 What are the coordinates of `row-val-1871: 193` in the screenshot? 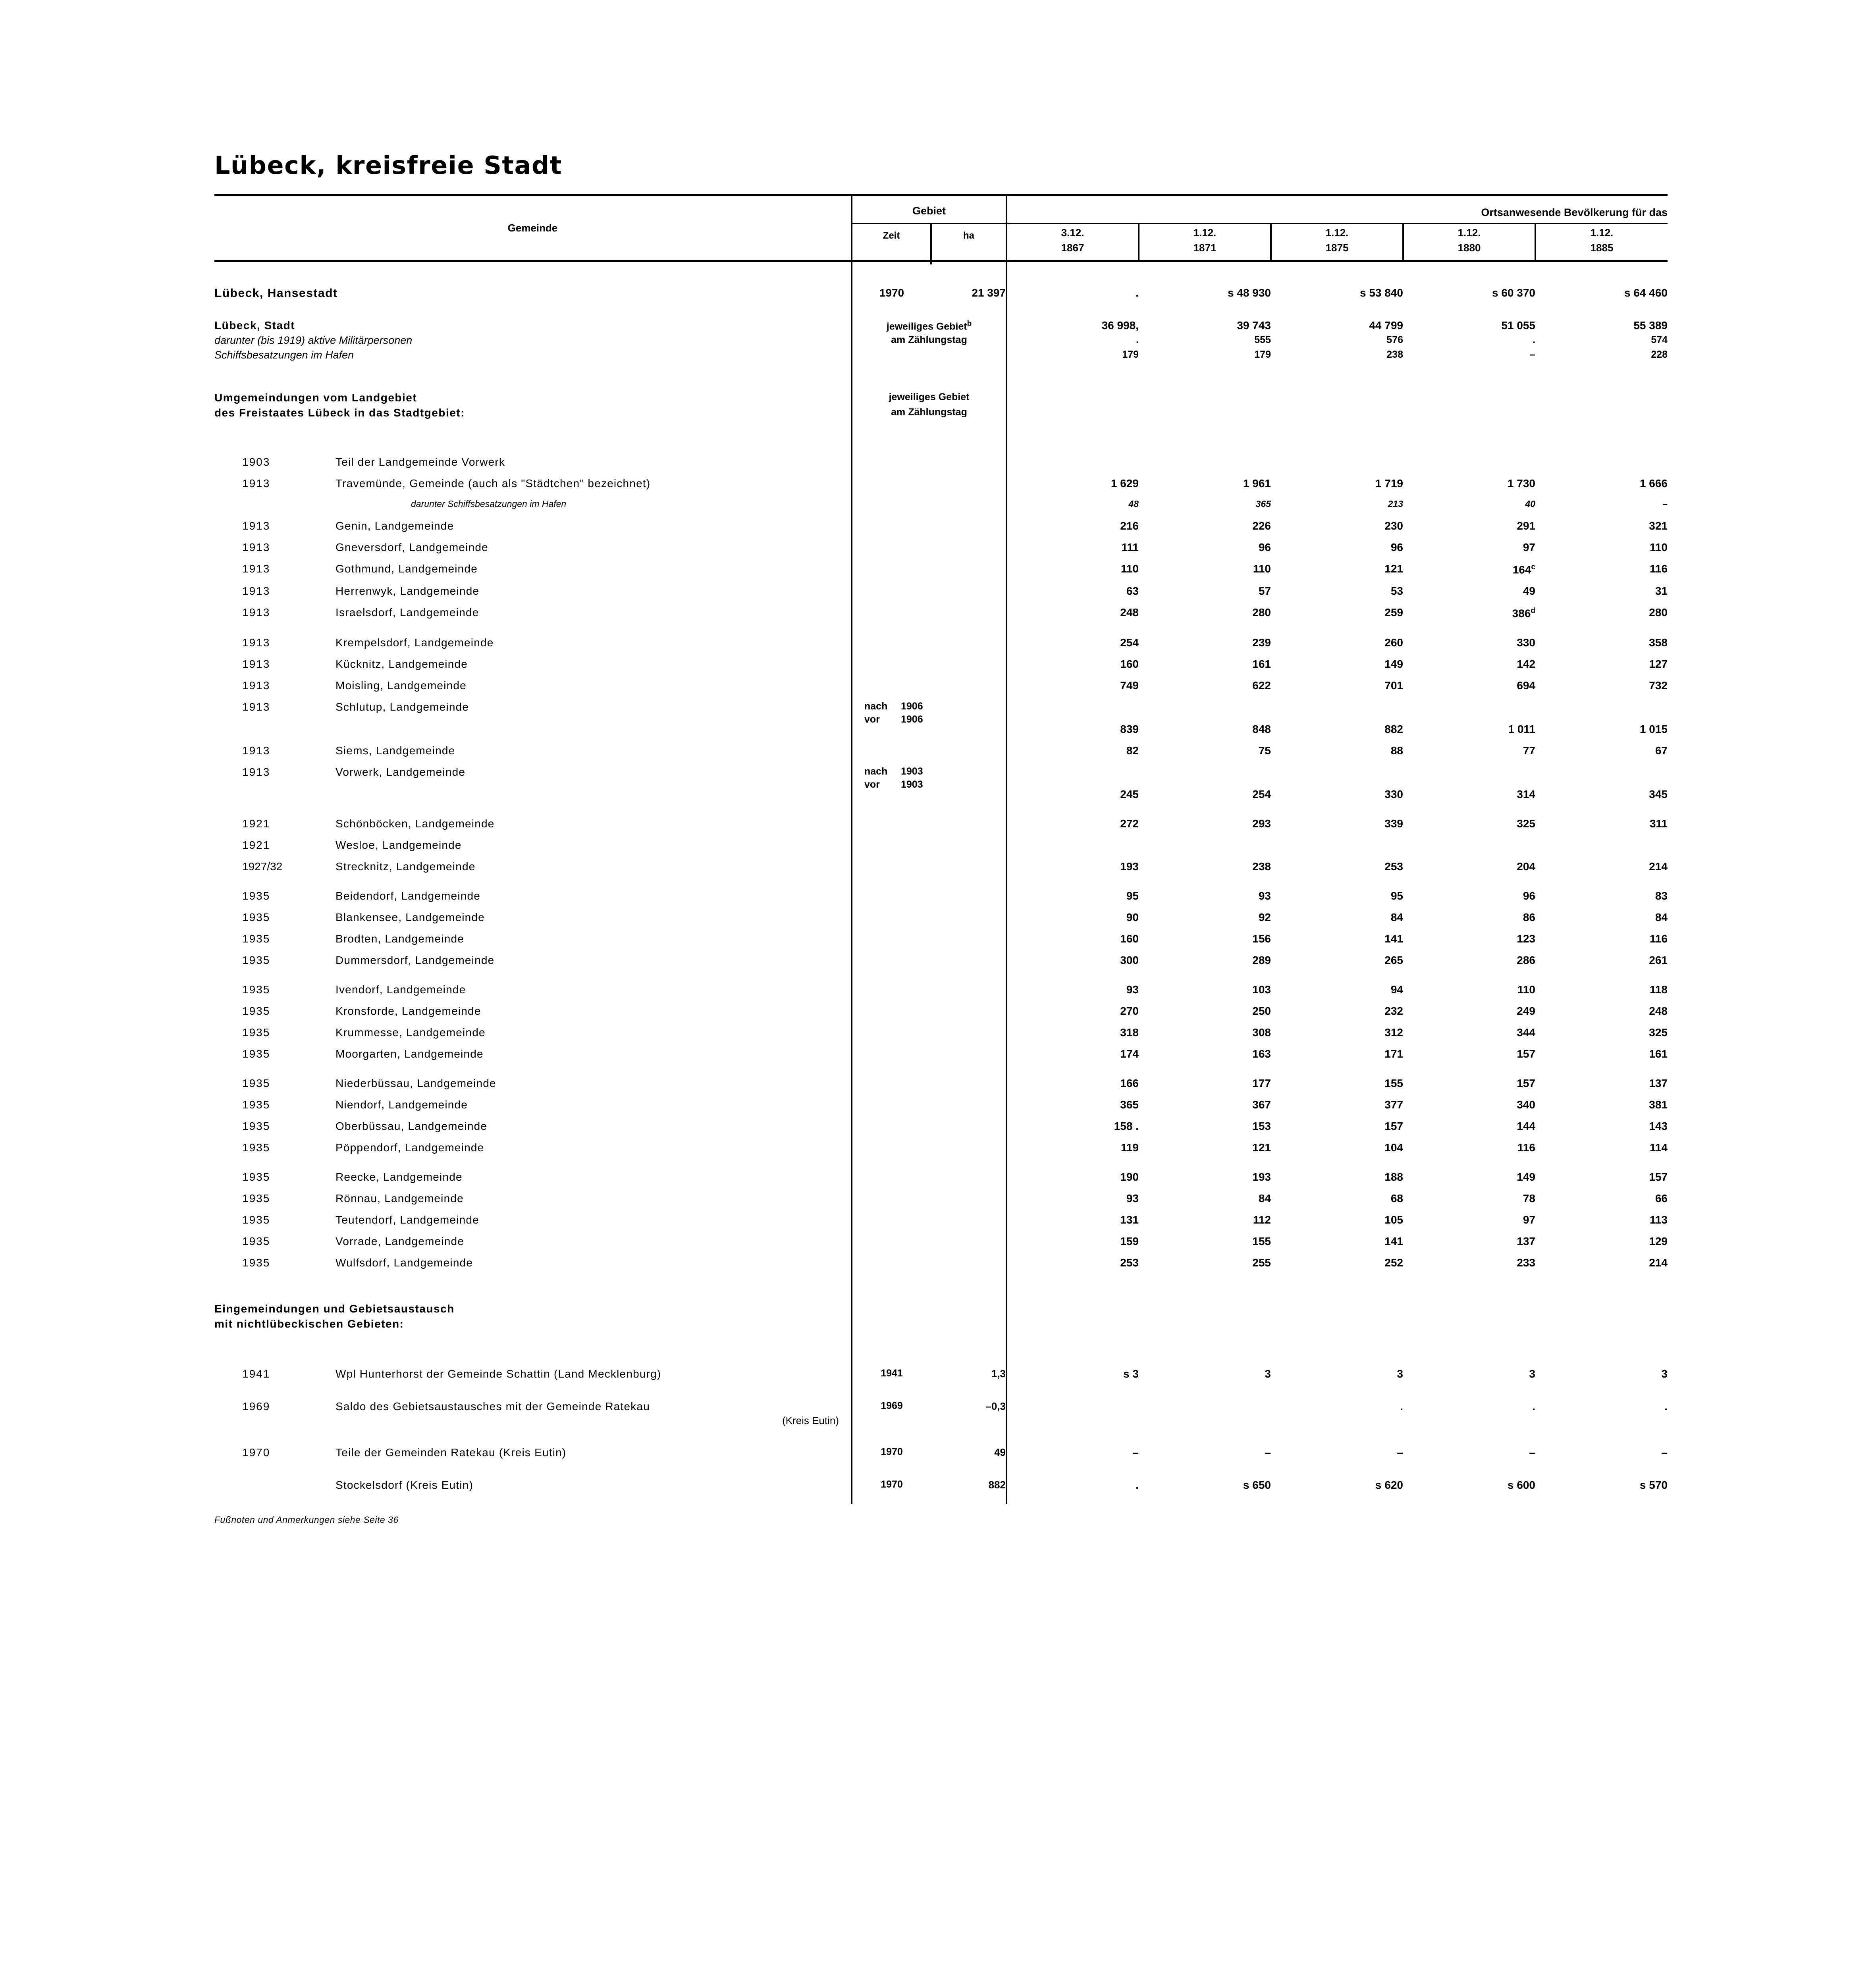 It's located at (1261, 1177).